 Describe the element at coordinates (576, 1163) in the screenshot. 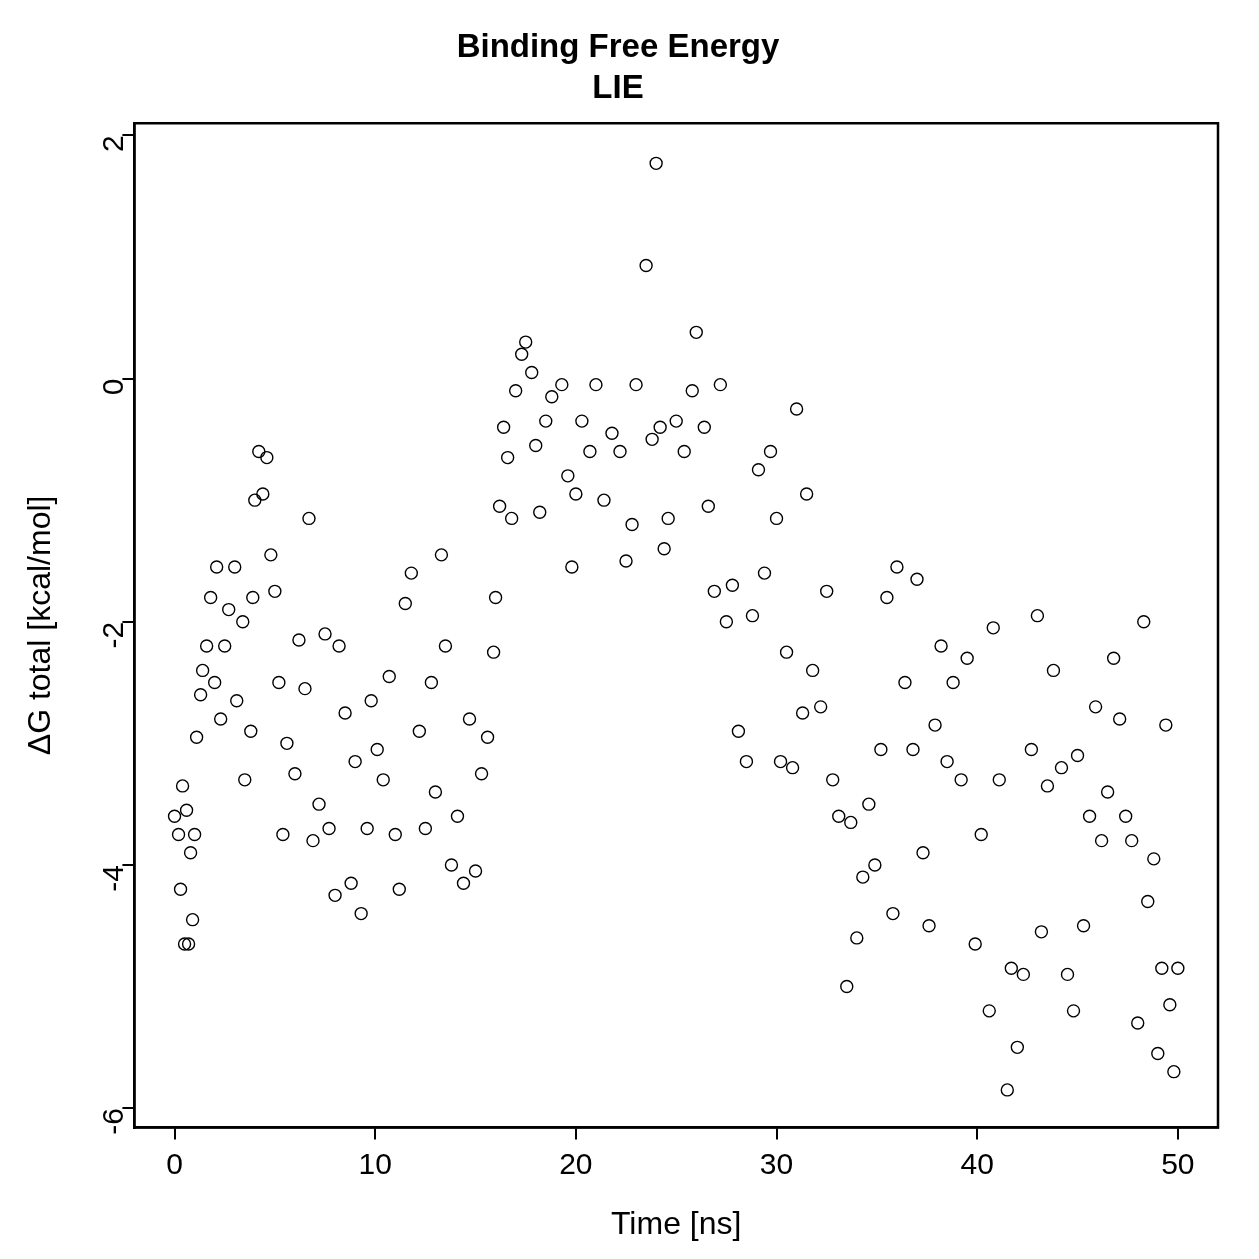

I see `x-tick-label: 20` at that location.